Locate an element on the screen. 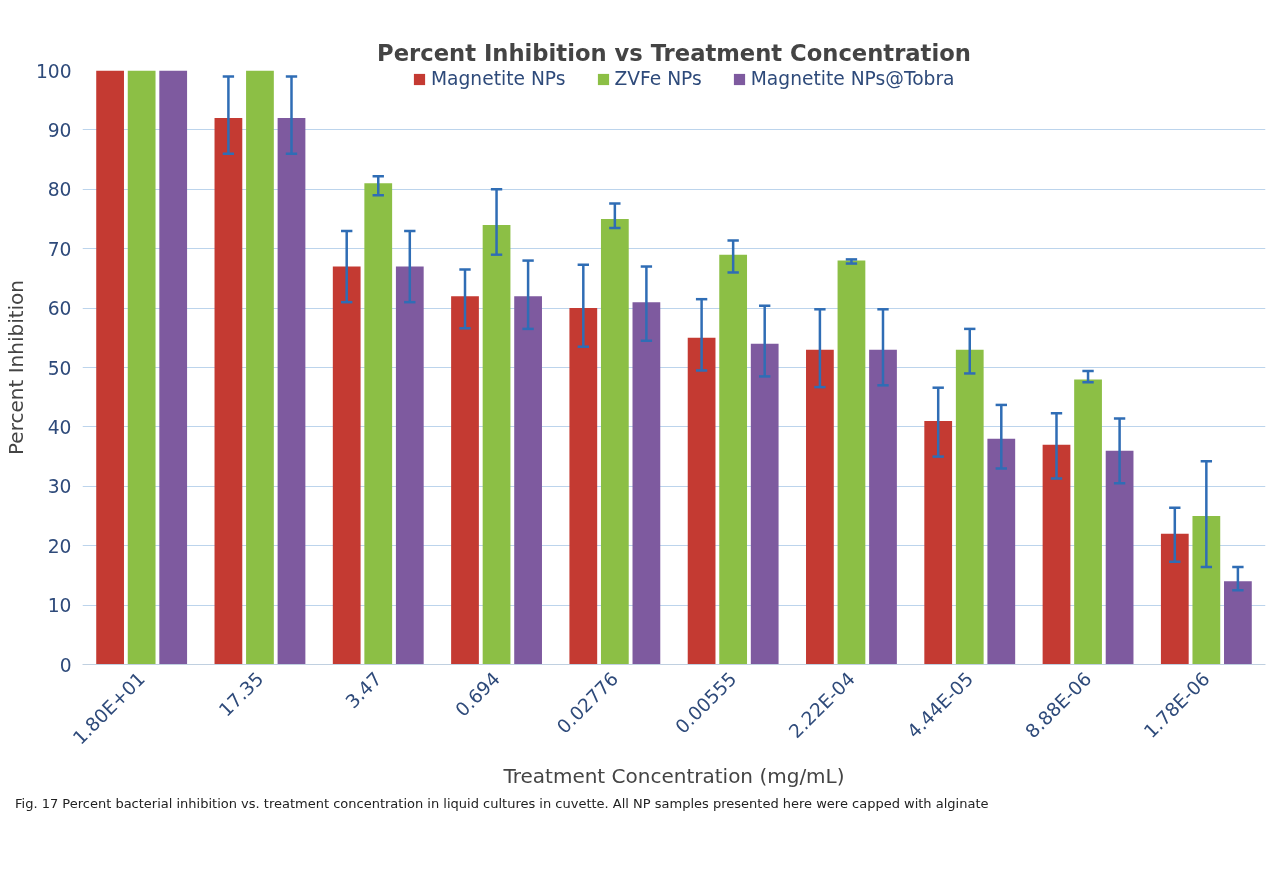 The height and width of the screenshot is (874, 1287). y-tick-label: 20 is located at coordinates (59, 546).